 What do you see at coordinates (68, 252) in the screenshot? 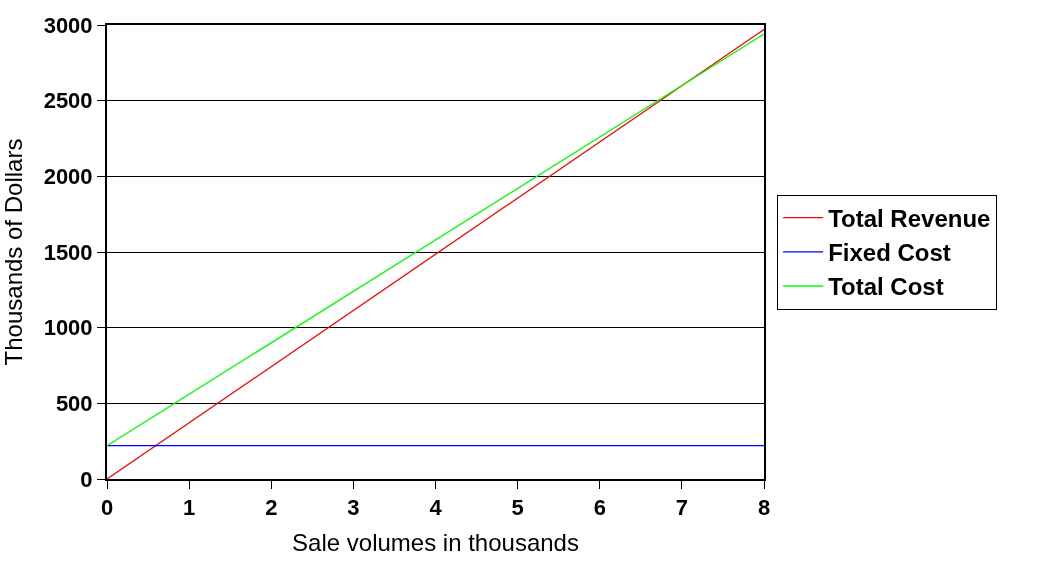
I see `y-tick-label: 1500` at bounding box center [68, 252].